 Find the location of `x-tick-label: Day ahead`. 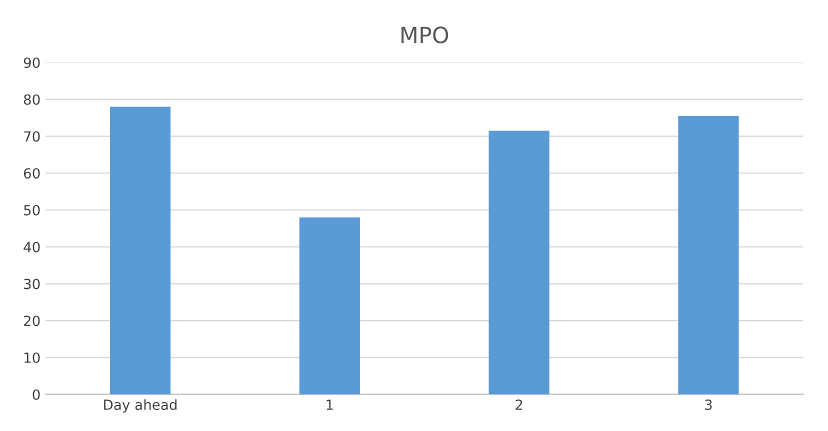

x-tick-label: Day ahead is located at coordinates (140, 406).